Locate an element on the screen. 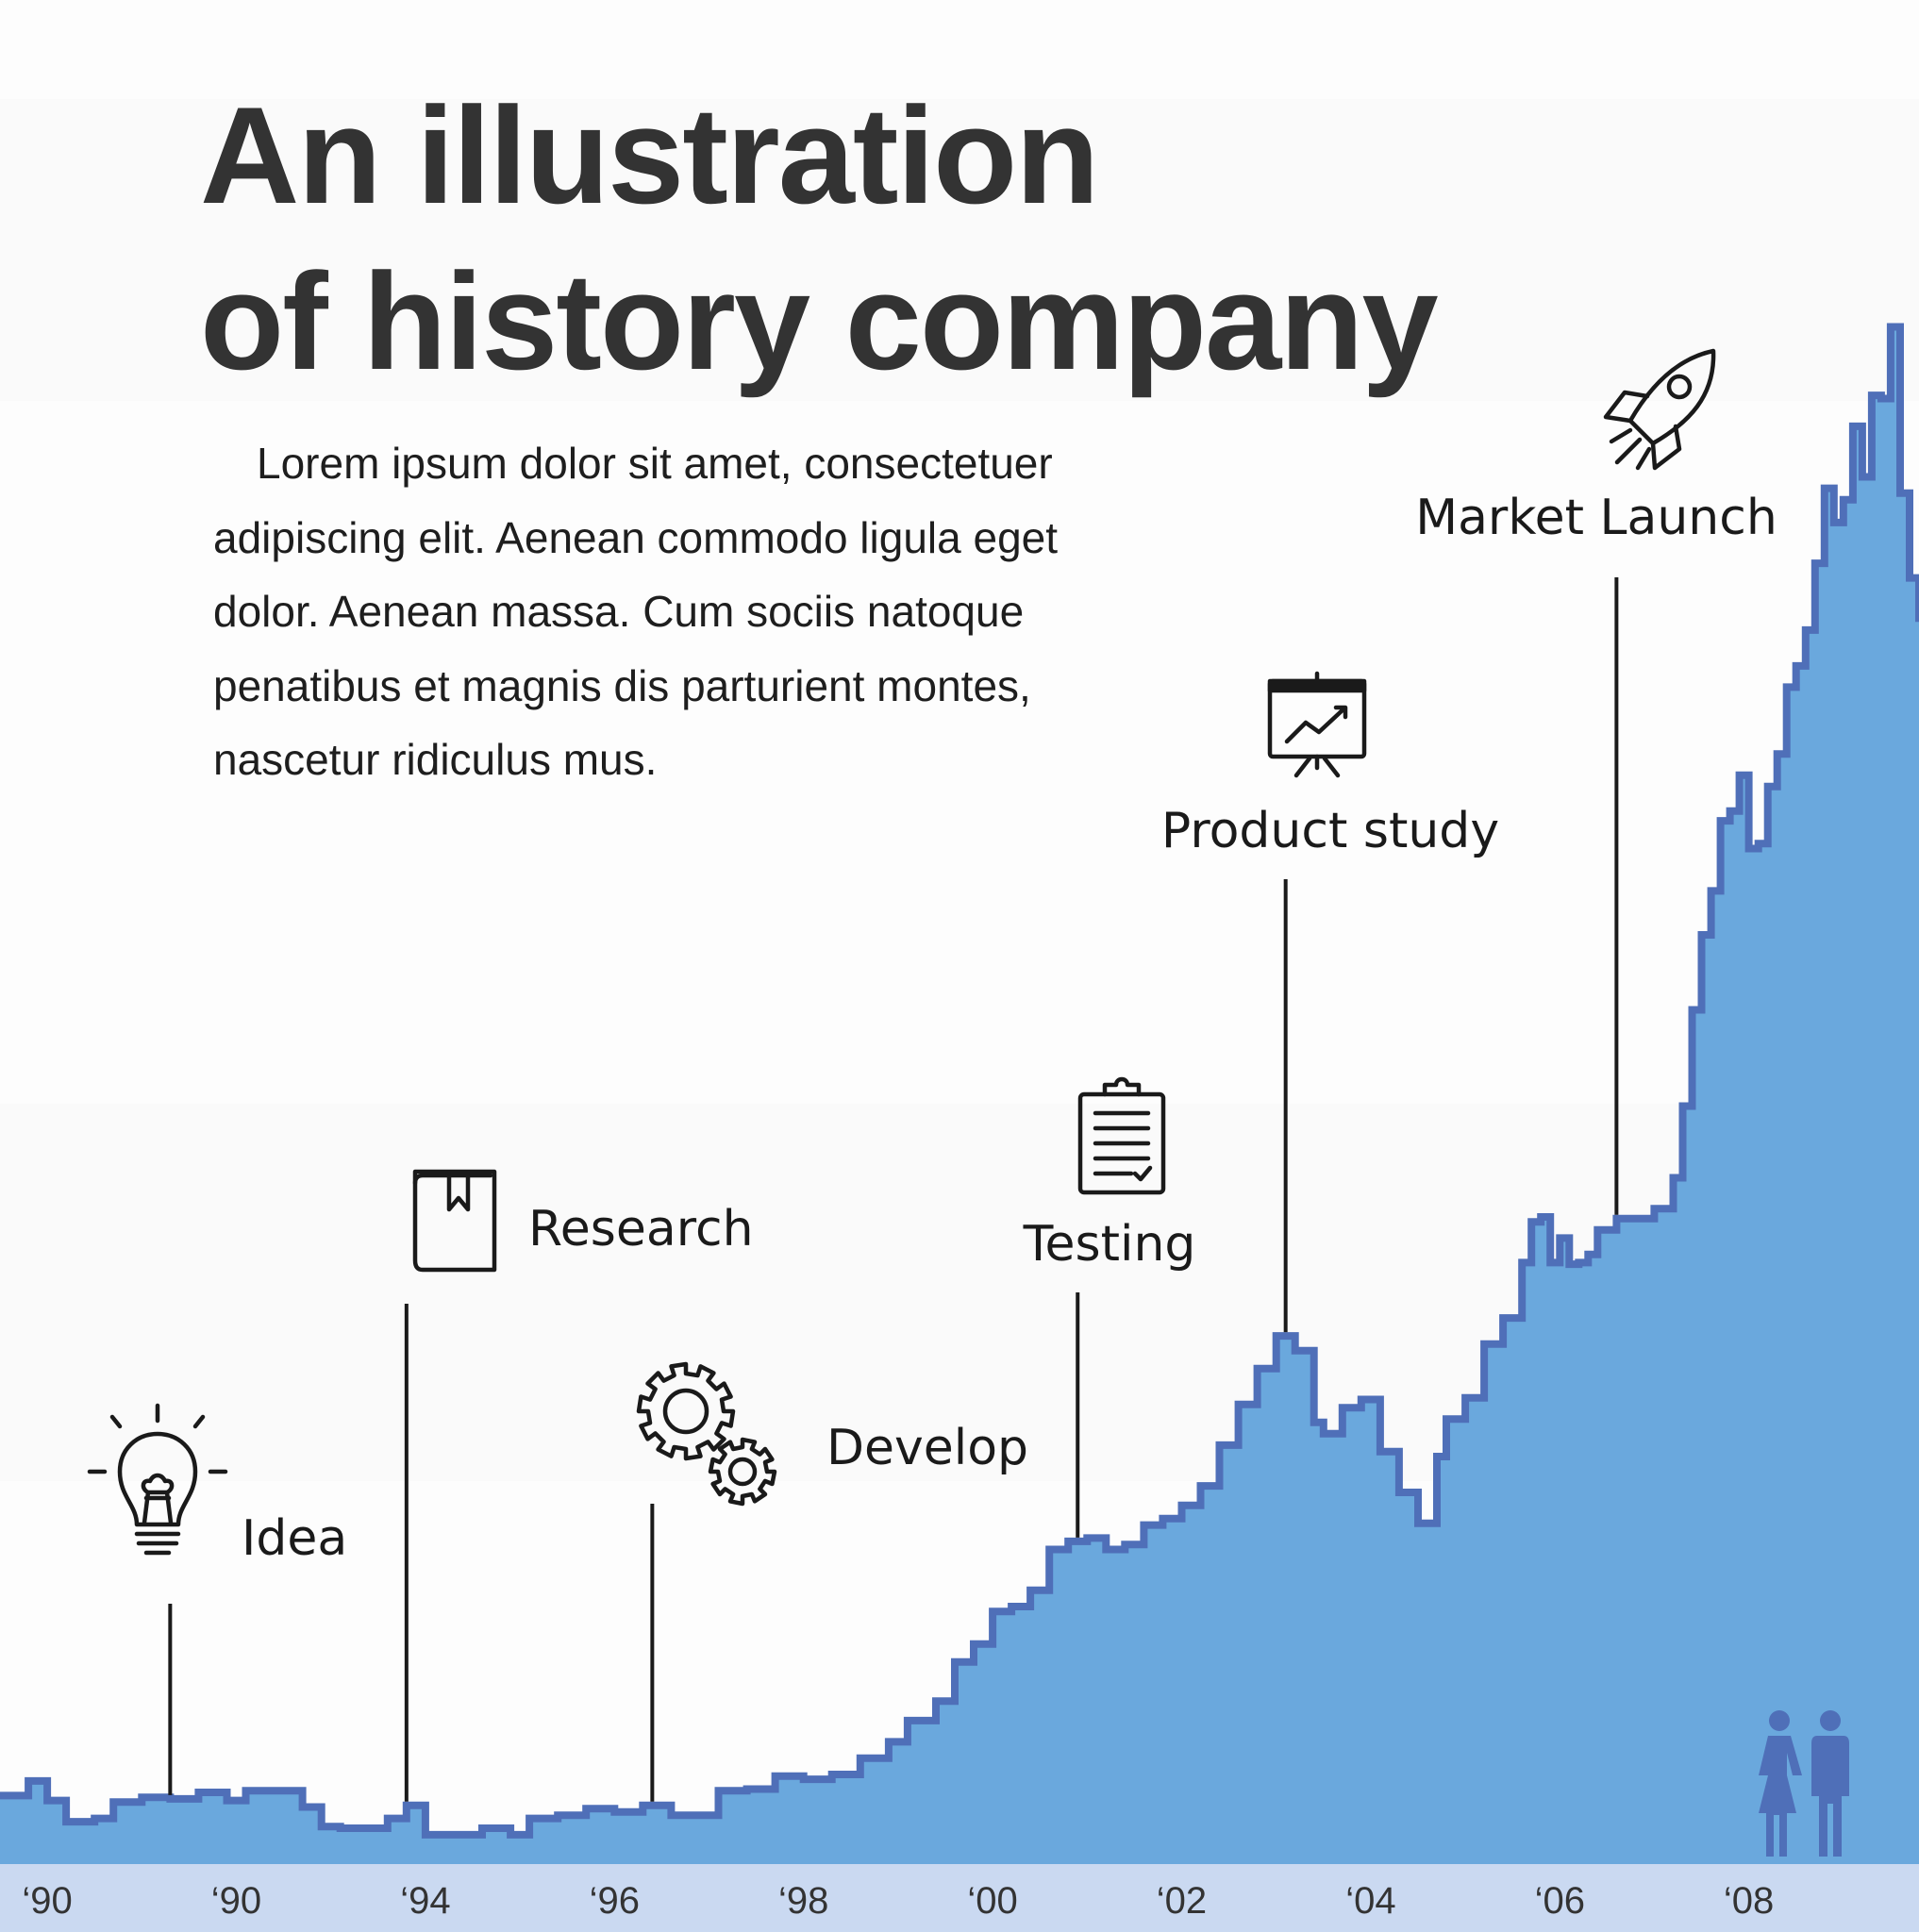 This screenshot has width=1919, height=1932. x-tick-label: ‘06 is located at coordinates (1560, 1901).